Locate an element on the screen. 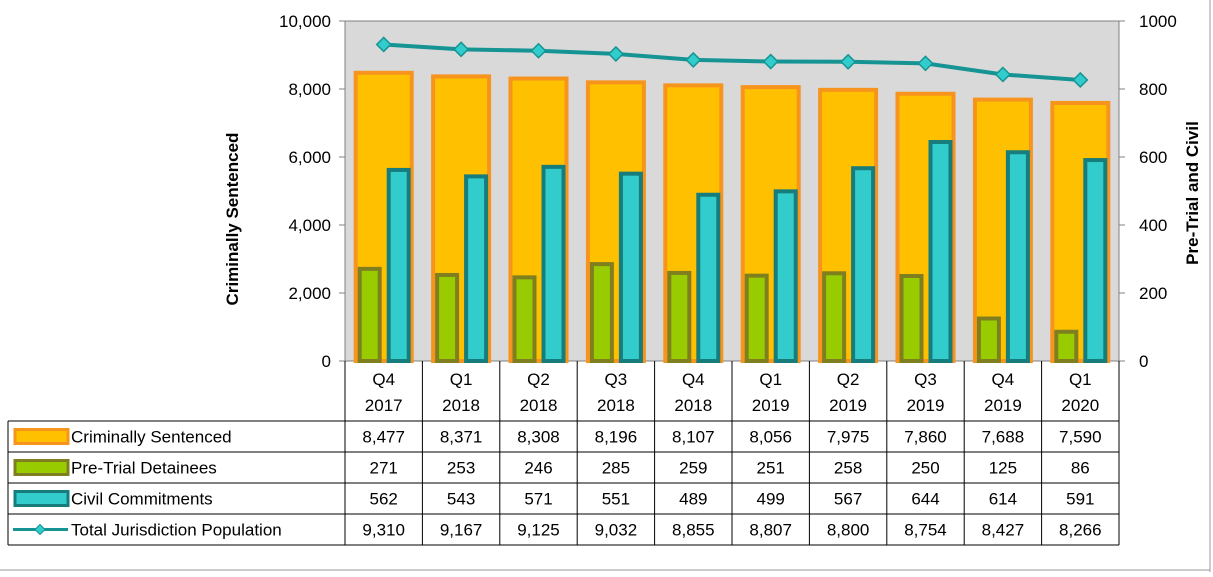 The image size is (1213, 577). table-row-label: Civil Commitments is located at coordinates (142, 499).